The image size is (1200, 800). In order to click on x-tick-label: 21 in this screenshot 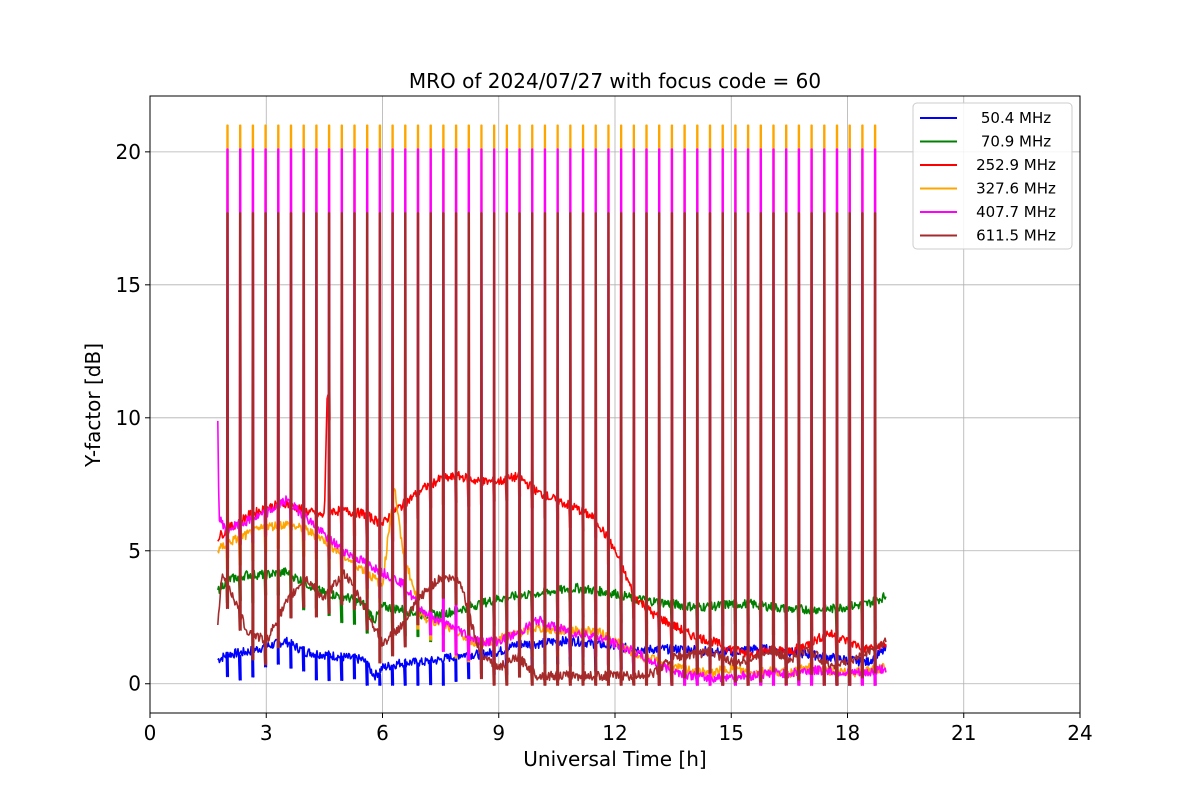, I will do `click(963, 733)`.